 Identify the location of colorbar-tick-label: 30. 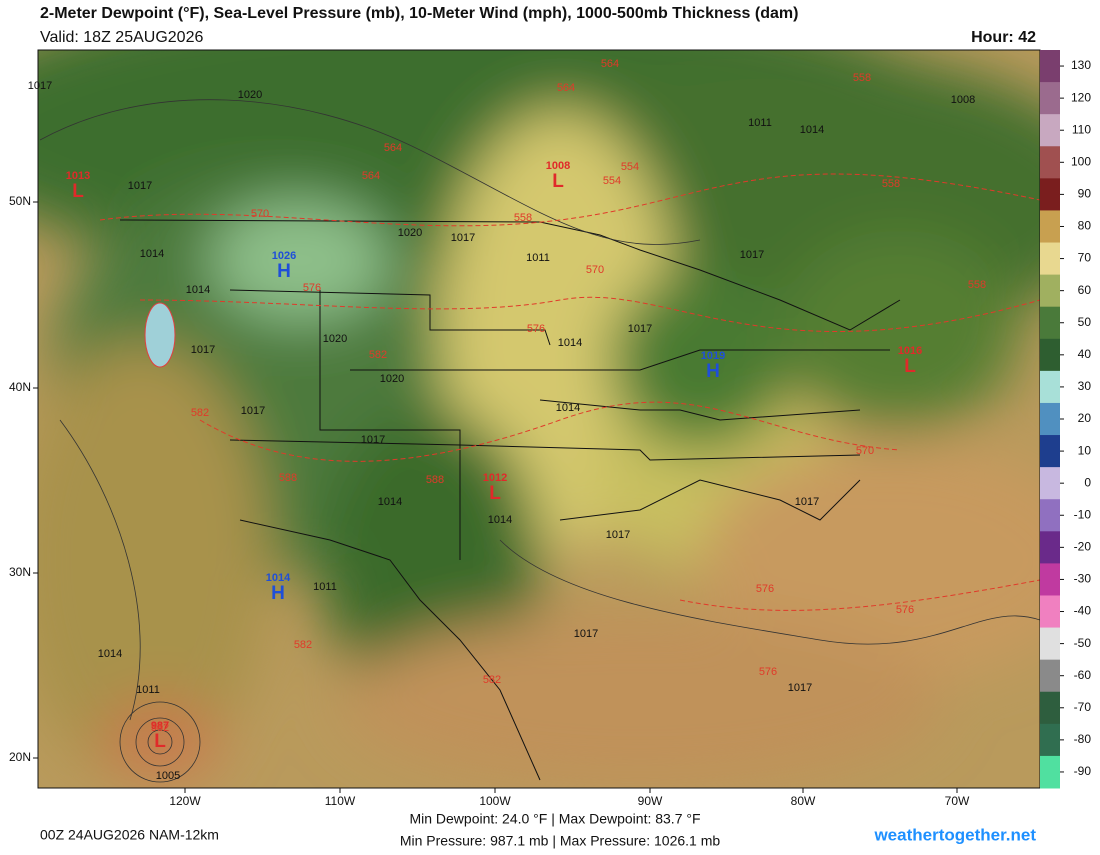
(1085, 386).